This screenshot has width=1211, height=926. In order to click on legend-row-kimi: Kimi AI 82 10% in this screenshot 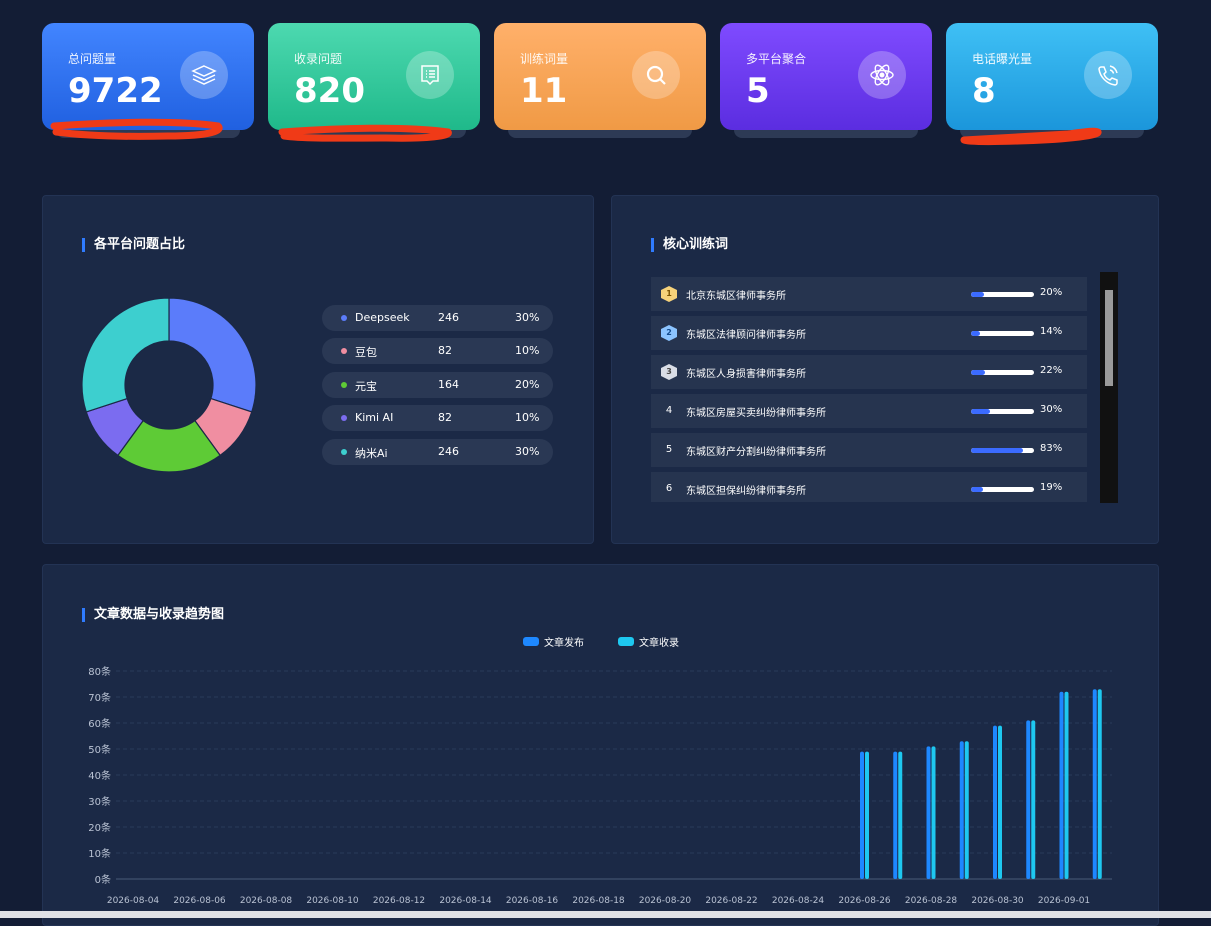, I will do `click(437, 418)`.